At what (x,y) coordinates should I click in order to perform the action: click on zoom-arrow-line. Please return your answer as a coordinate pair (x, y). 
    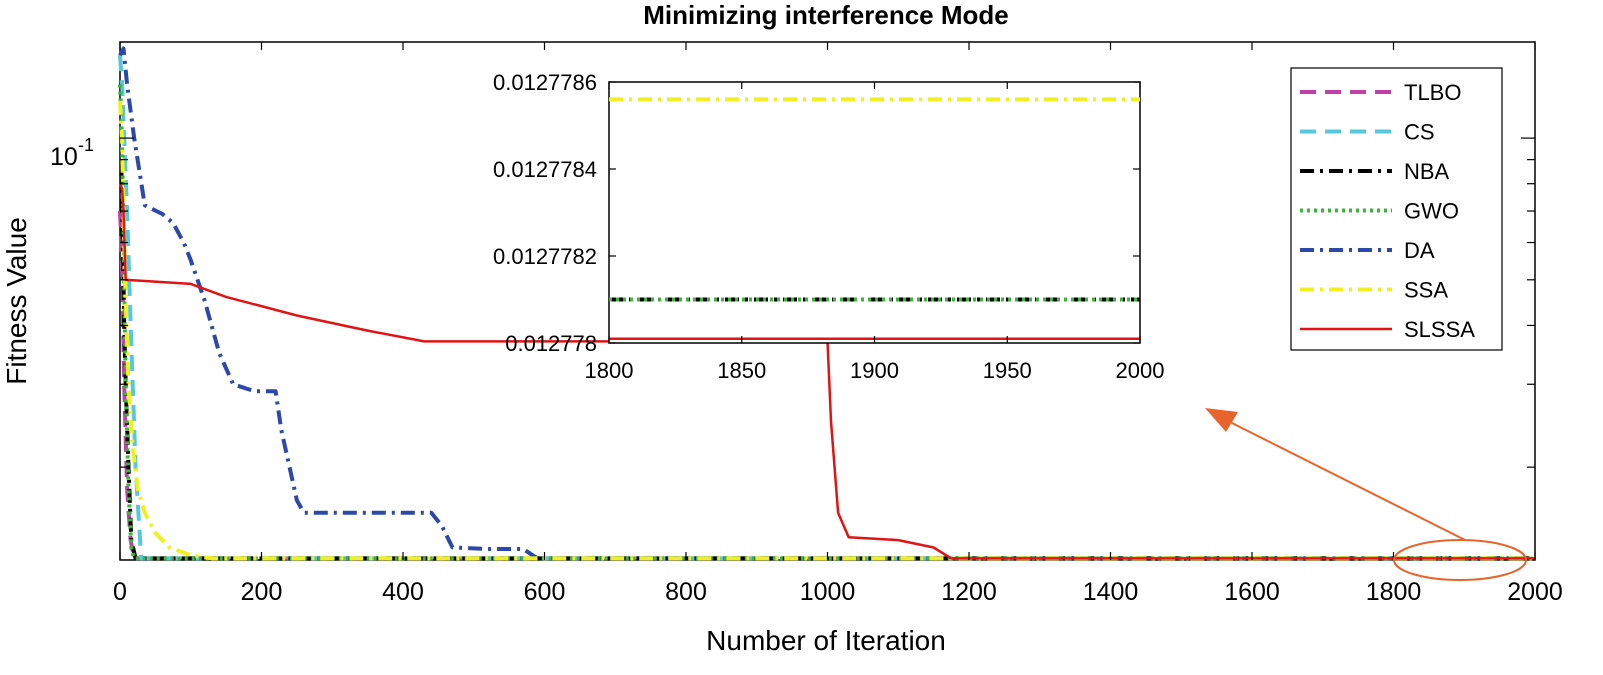
    Looking at the image, I should click on (1343, 479).